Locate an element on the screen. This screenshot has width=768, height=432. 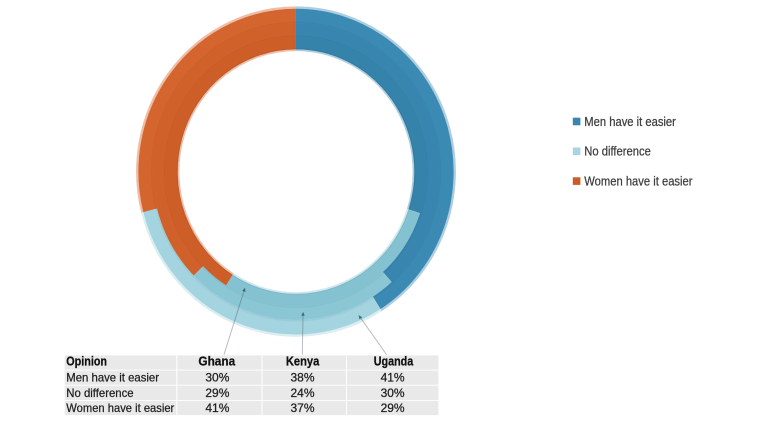
svg-text: 37% is located at coordinates (302, 408).